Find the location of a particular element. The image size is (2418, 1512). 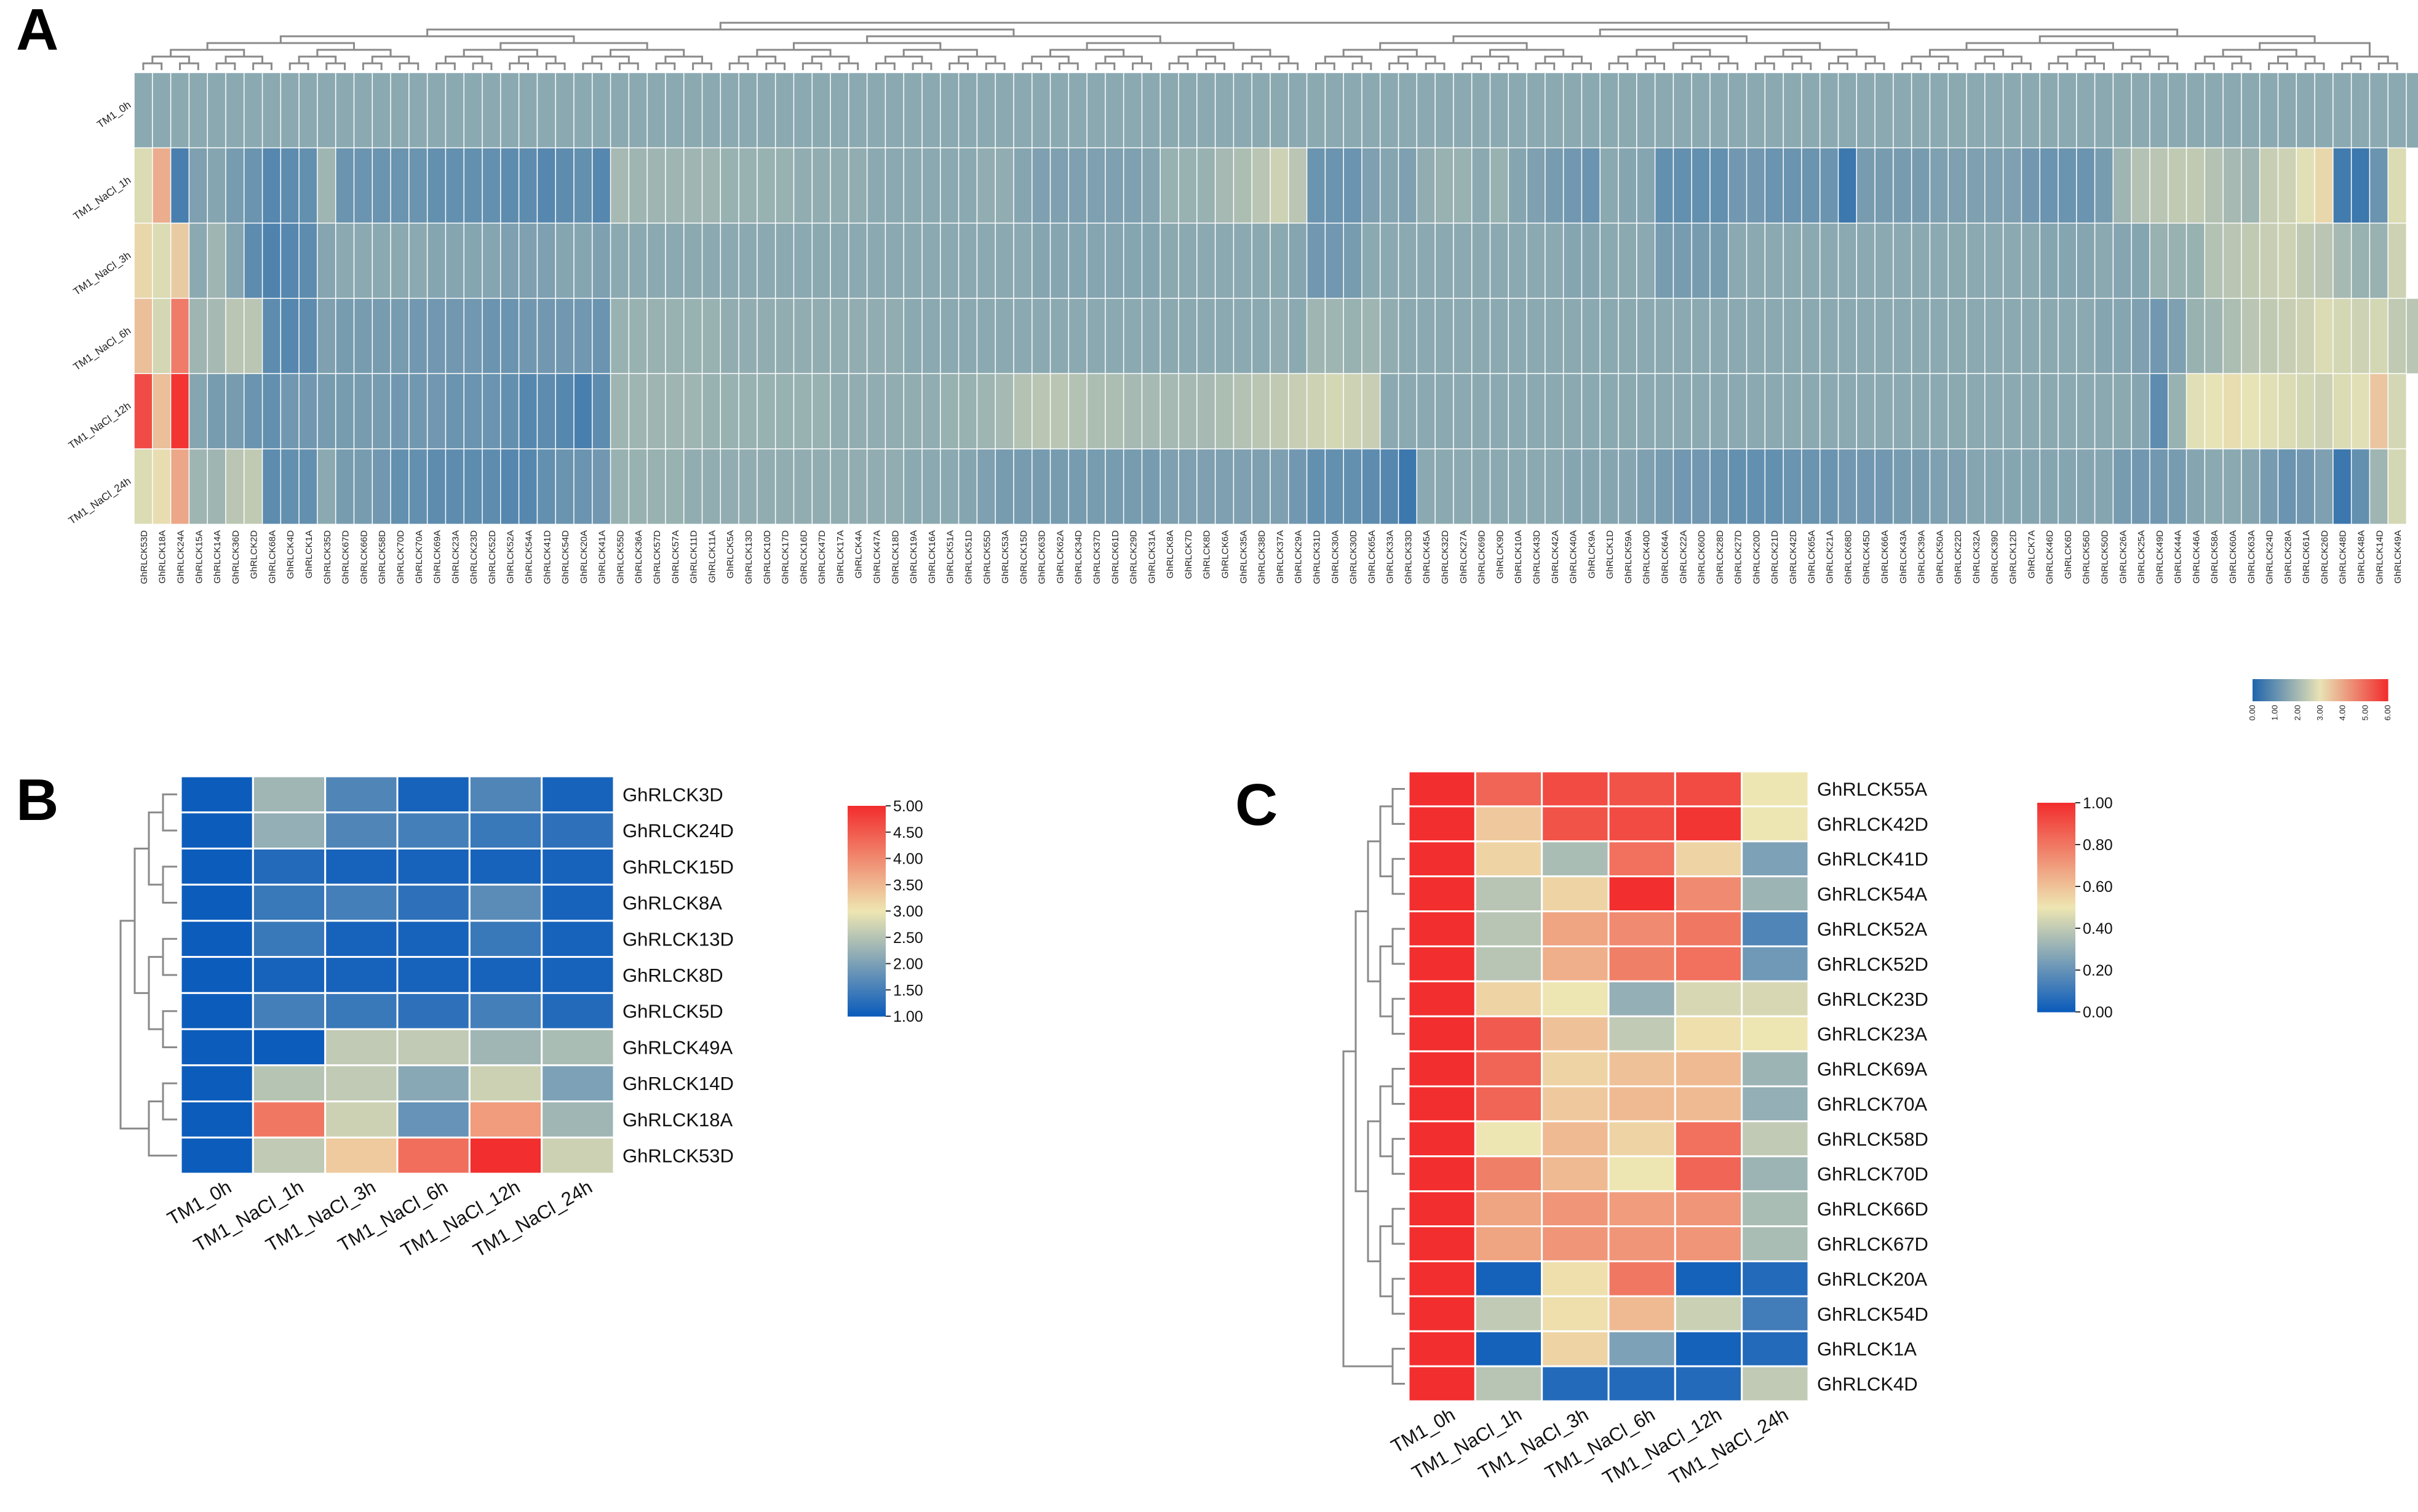

heatmap-b-colorbar-tick: 3.50 is located at coordinates (908, 885).